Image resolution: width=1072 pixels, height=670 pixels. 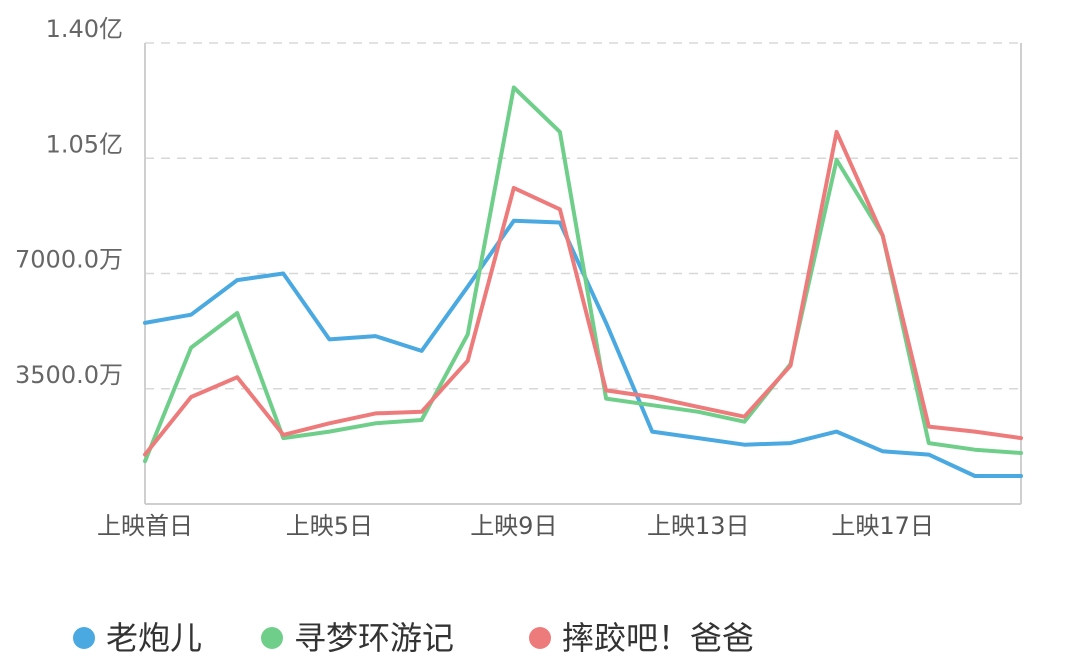 I want to click on y-tick-label: 3500.0万, so click(x=69, y=375).